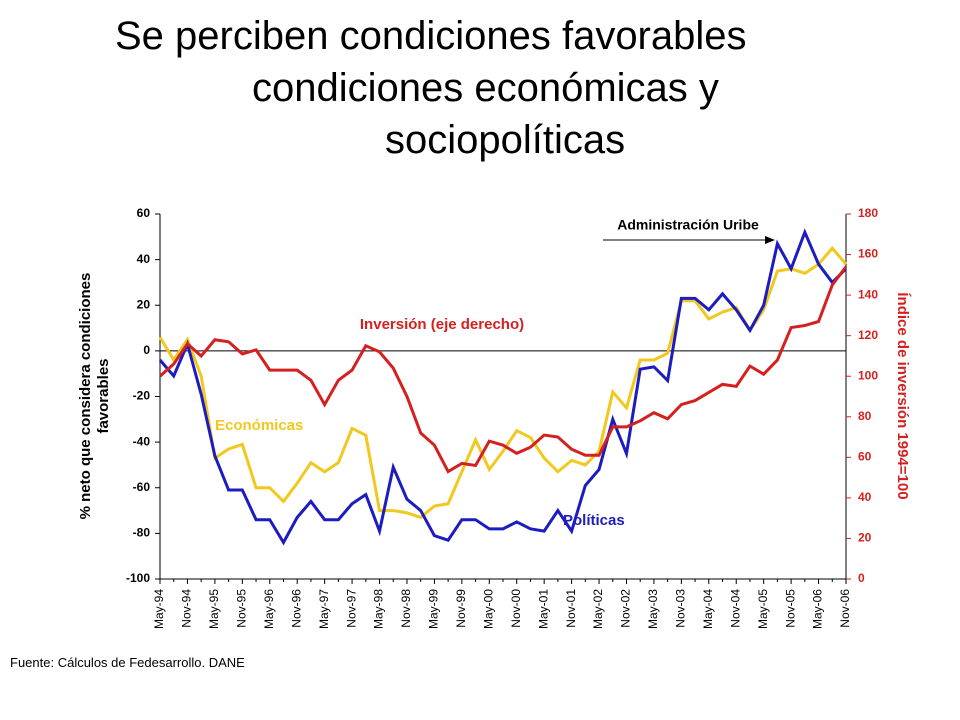  I want to click on title-line: sociopolíticas, so click(505, 140).